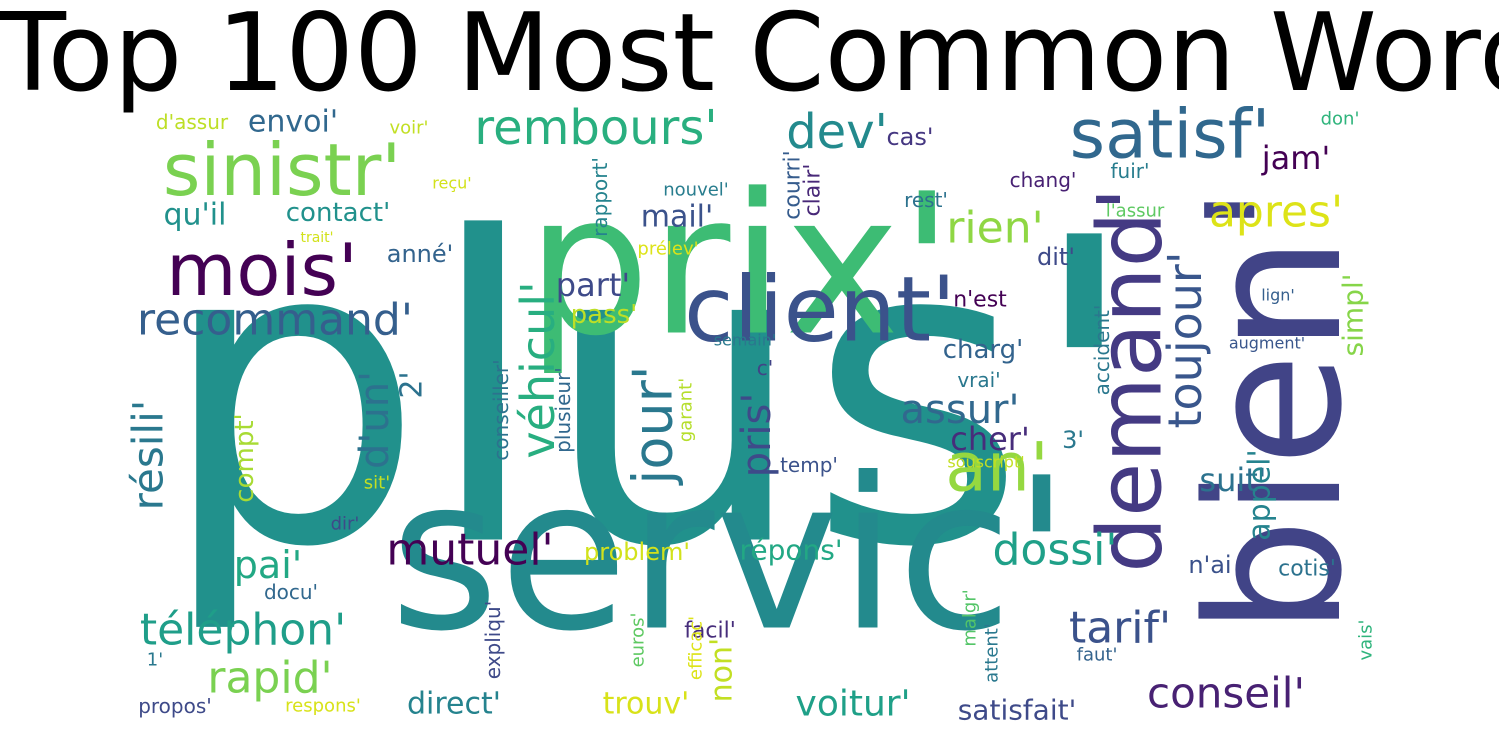  What do you see at coordinates (638, 640) in the screenshot?
I see `word-73: euros'` at bounding box center [638, 640].